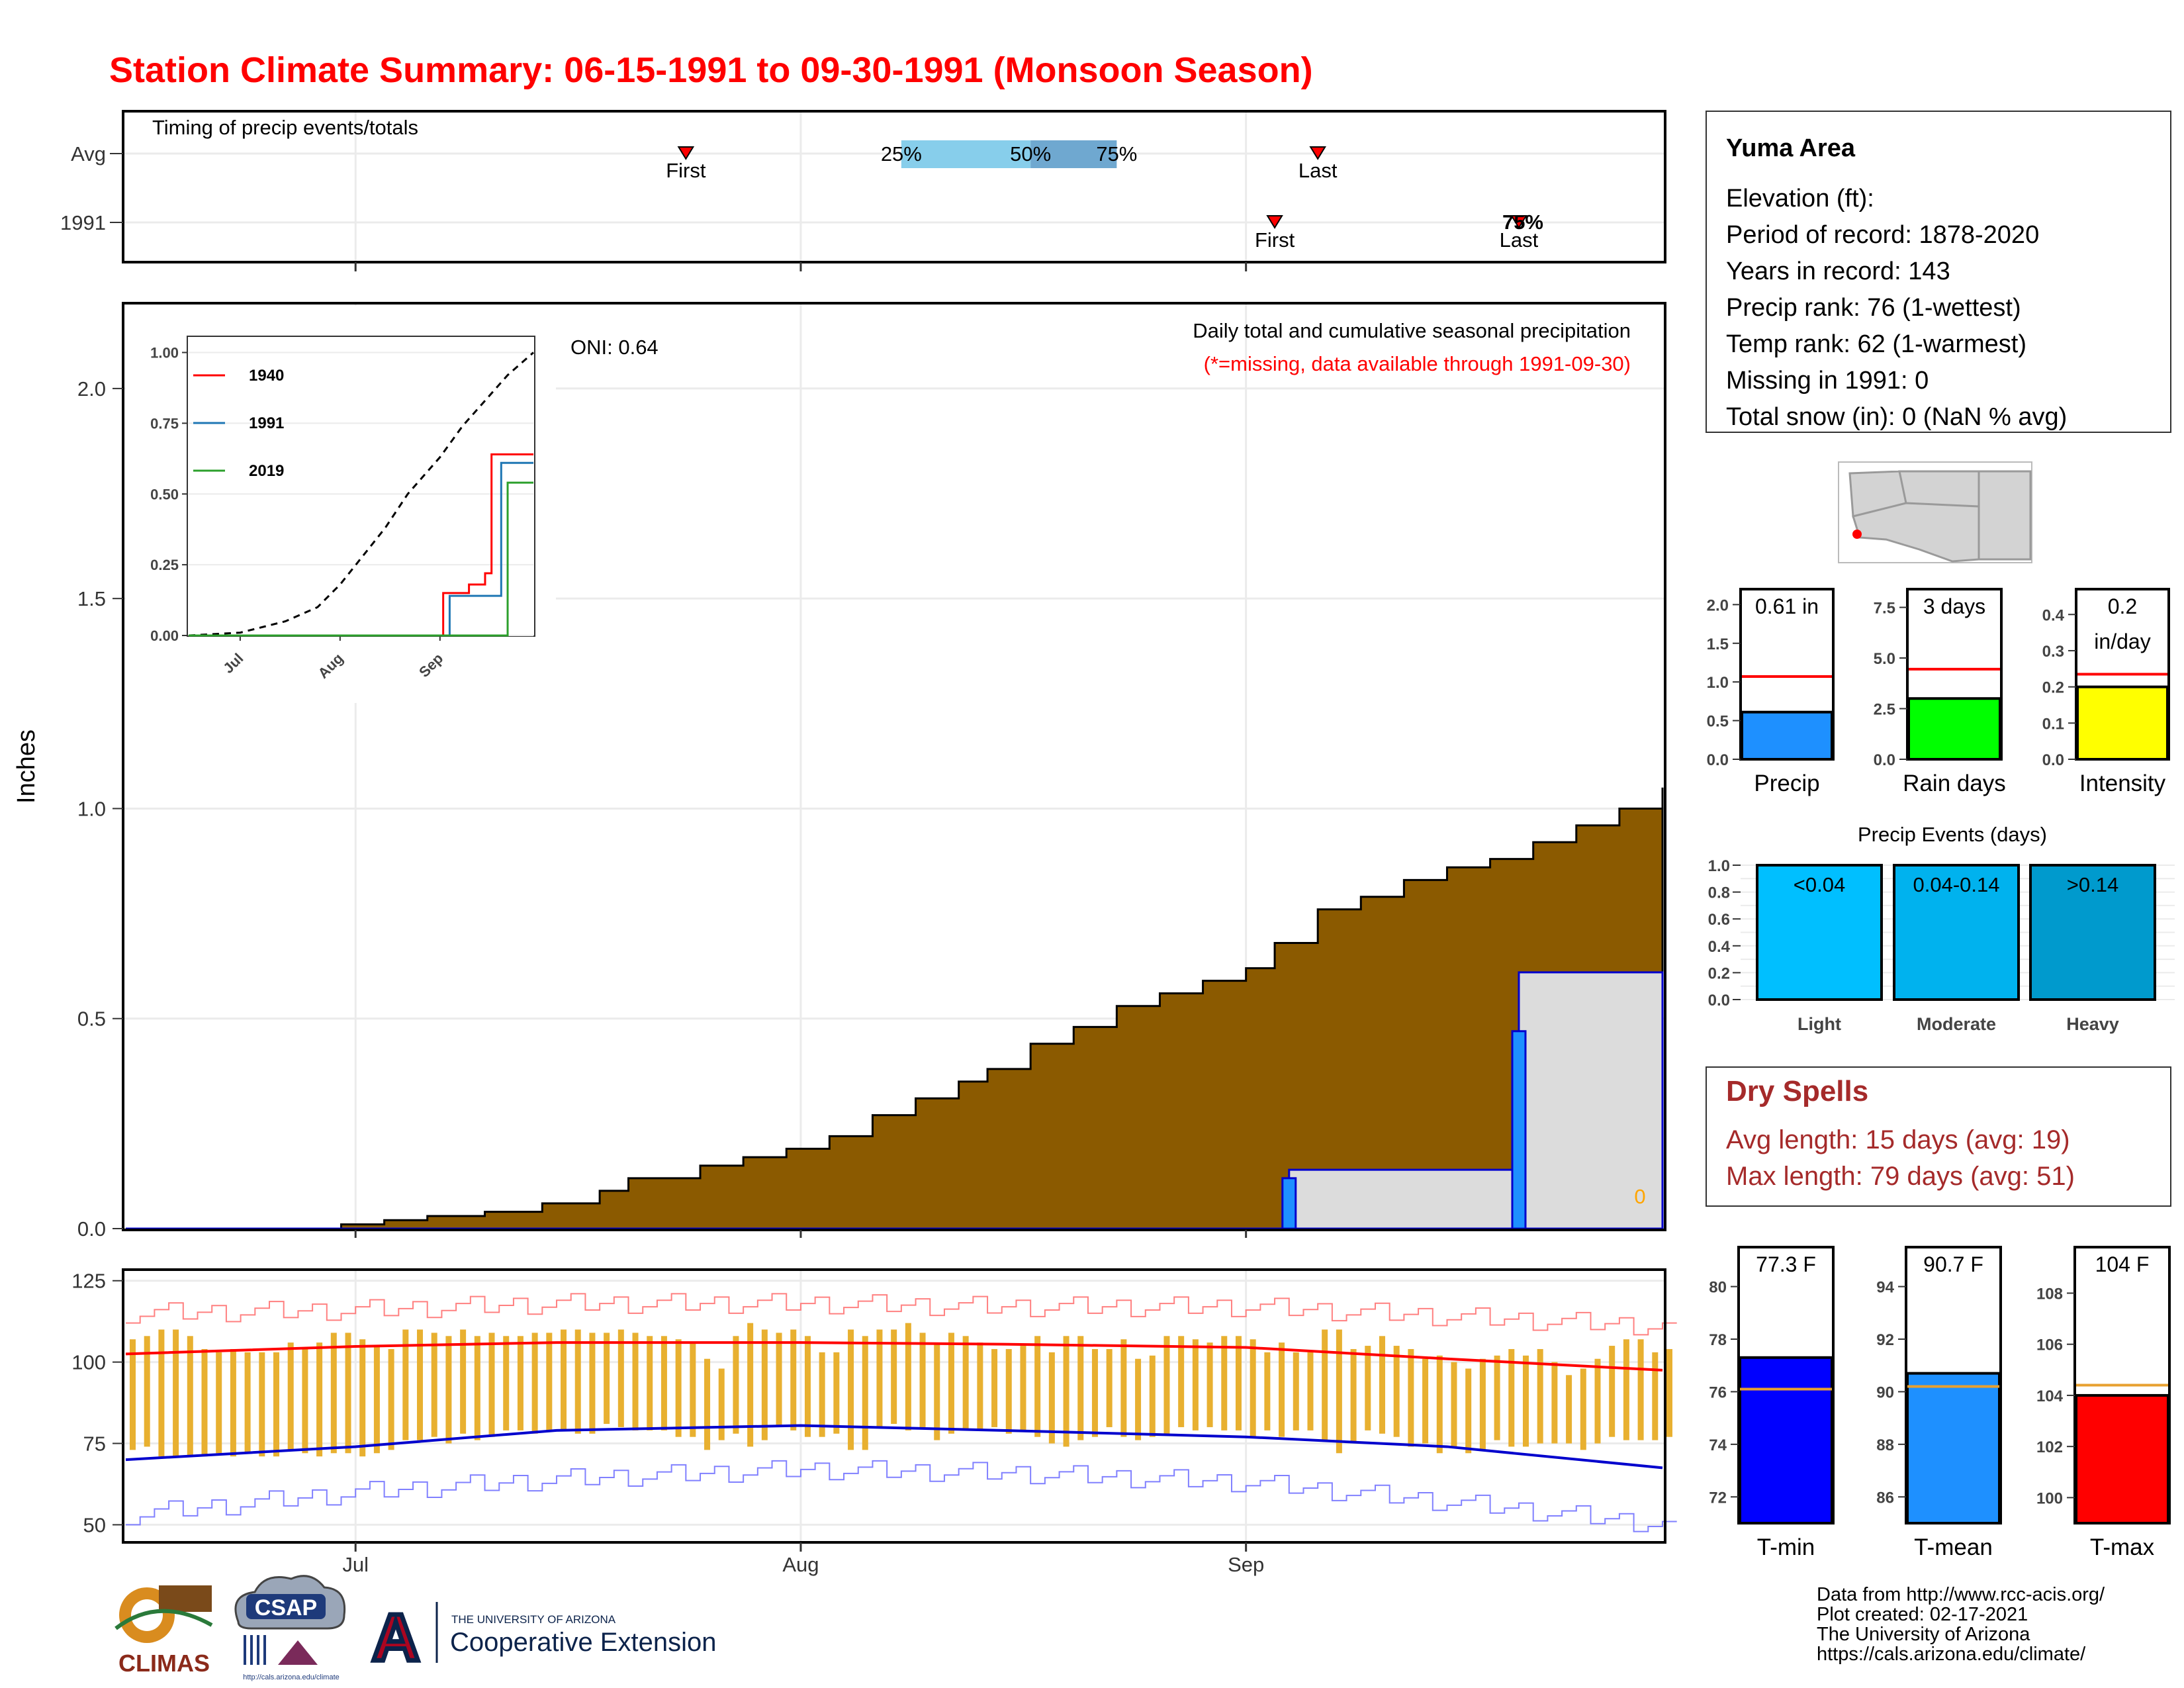  I want to click on avg-last-label: Last, so click(1318, 170).